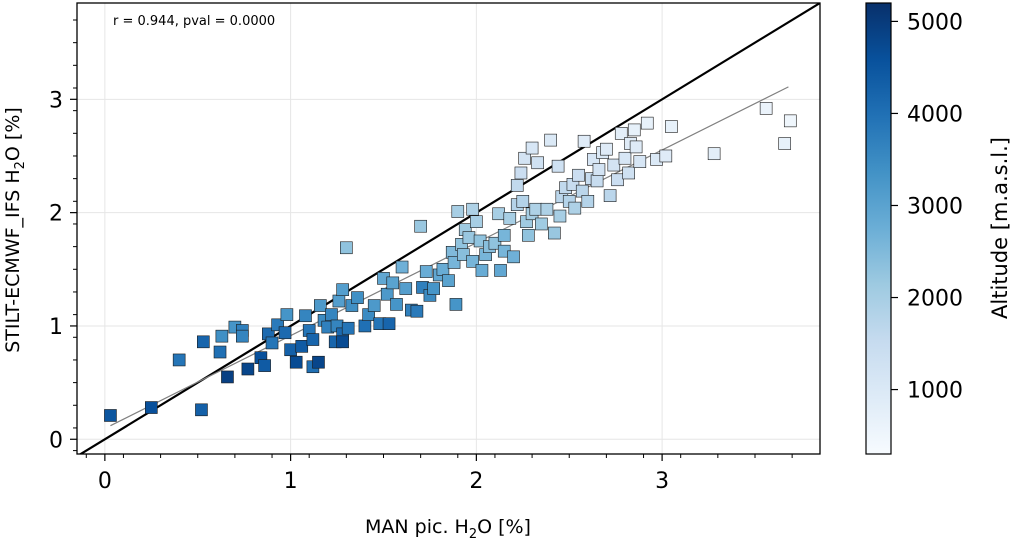  Describe the element at coordinates (935, 22) in the screenshot. I see `colorbar-tick-label: 5000` at that location.